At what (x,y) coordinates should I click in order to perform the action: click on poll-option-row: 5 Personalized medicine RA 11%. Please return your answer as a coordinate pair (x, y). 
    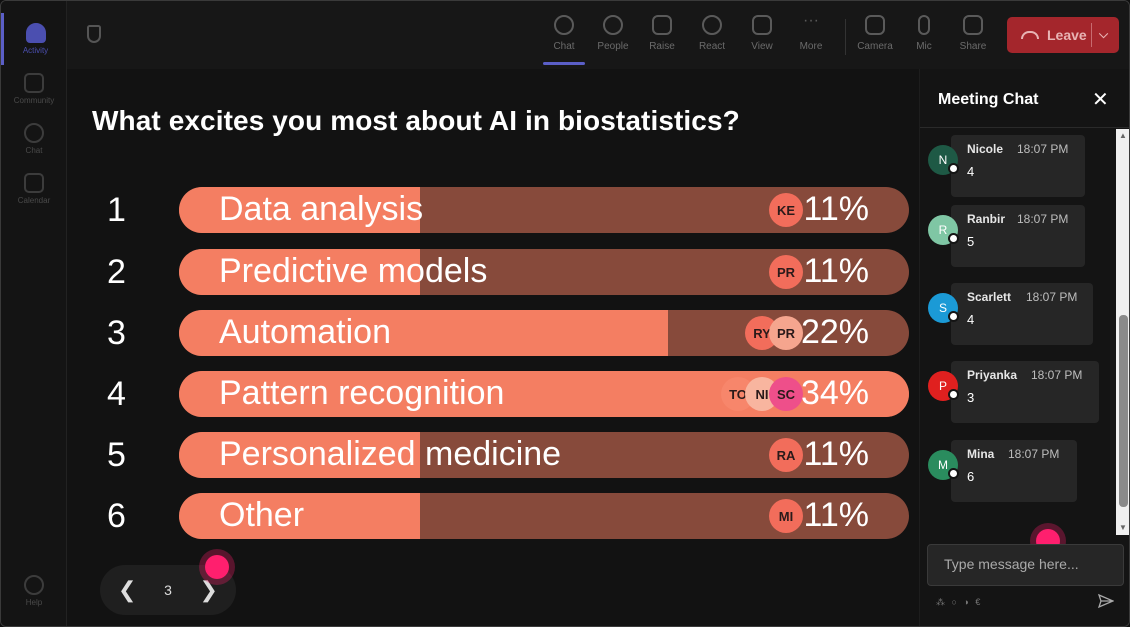
    Looking at the image, I should click on (493, 455).